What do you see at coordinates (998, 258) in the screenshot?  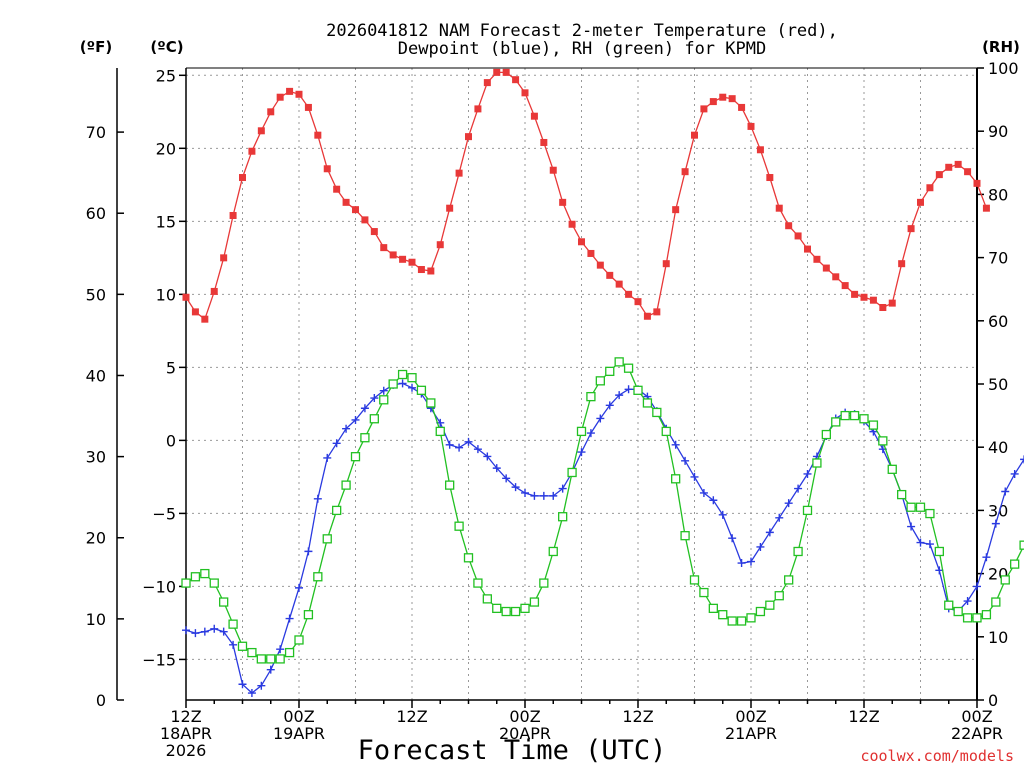 I see `rh-tick-label: 70` at bounding box center [998, 258].